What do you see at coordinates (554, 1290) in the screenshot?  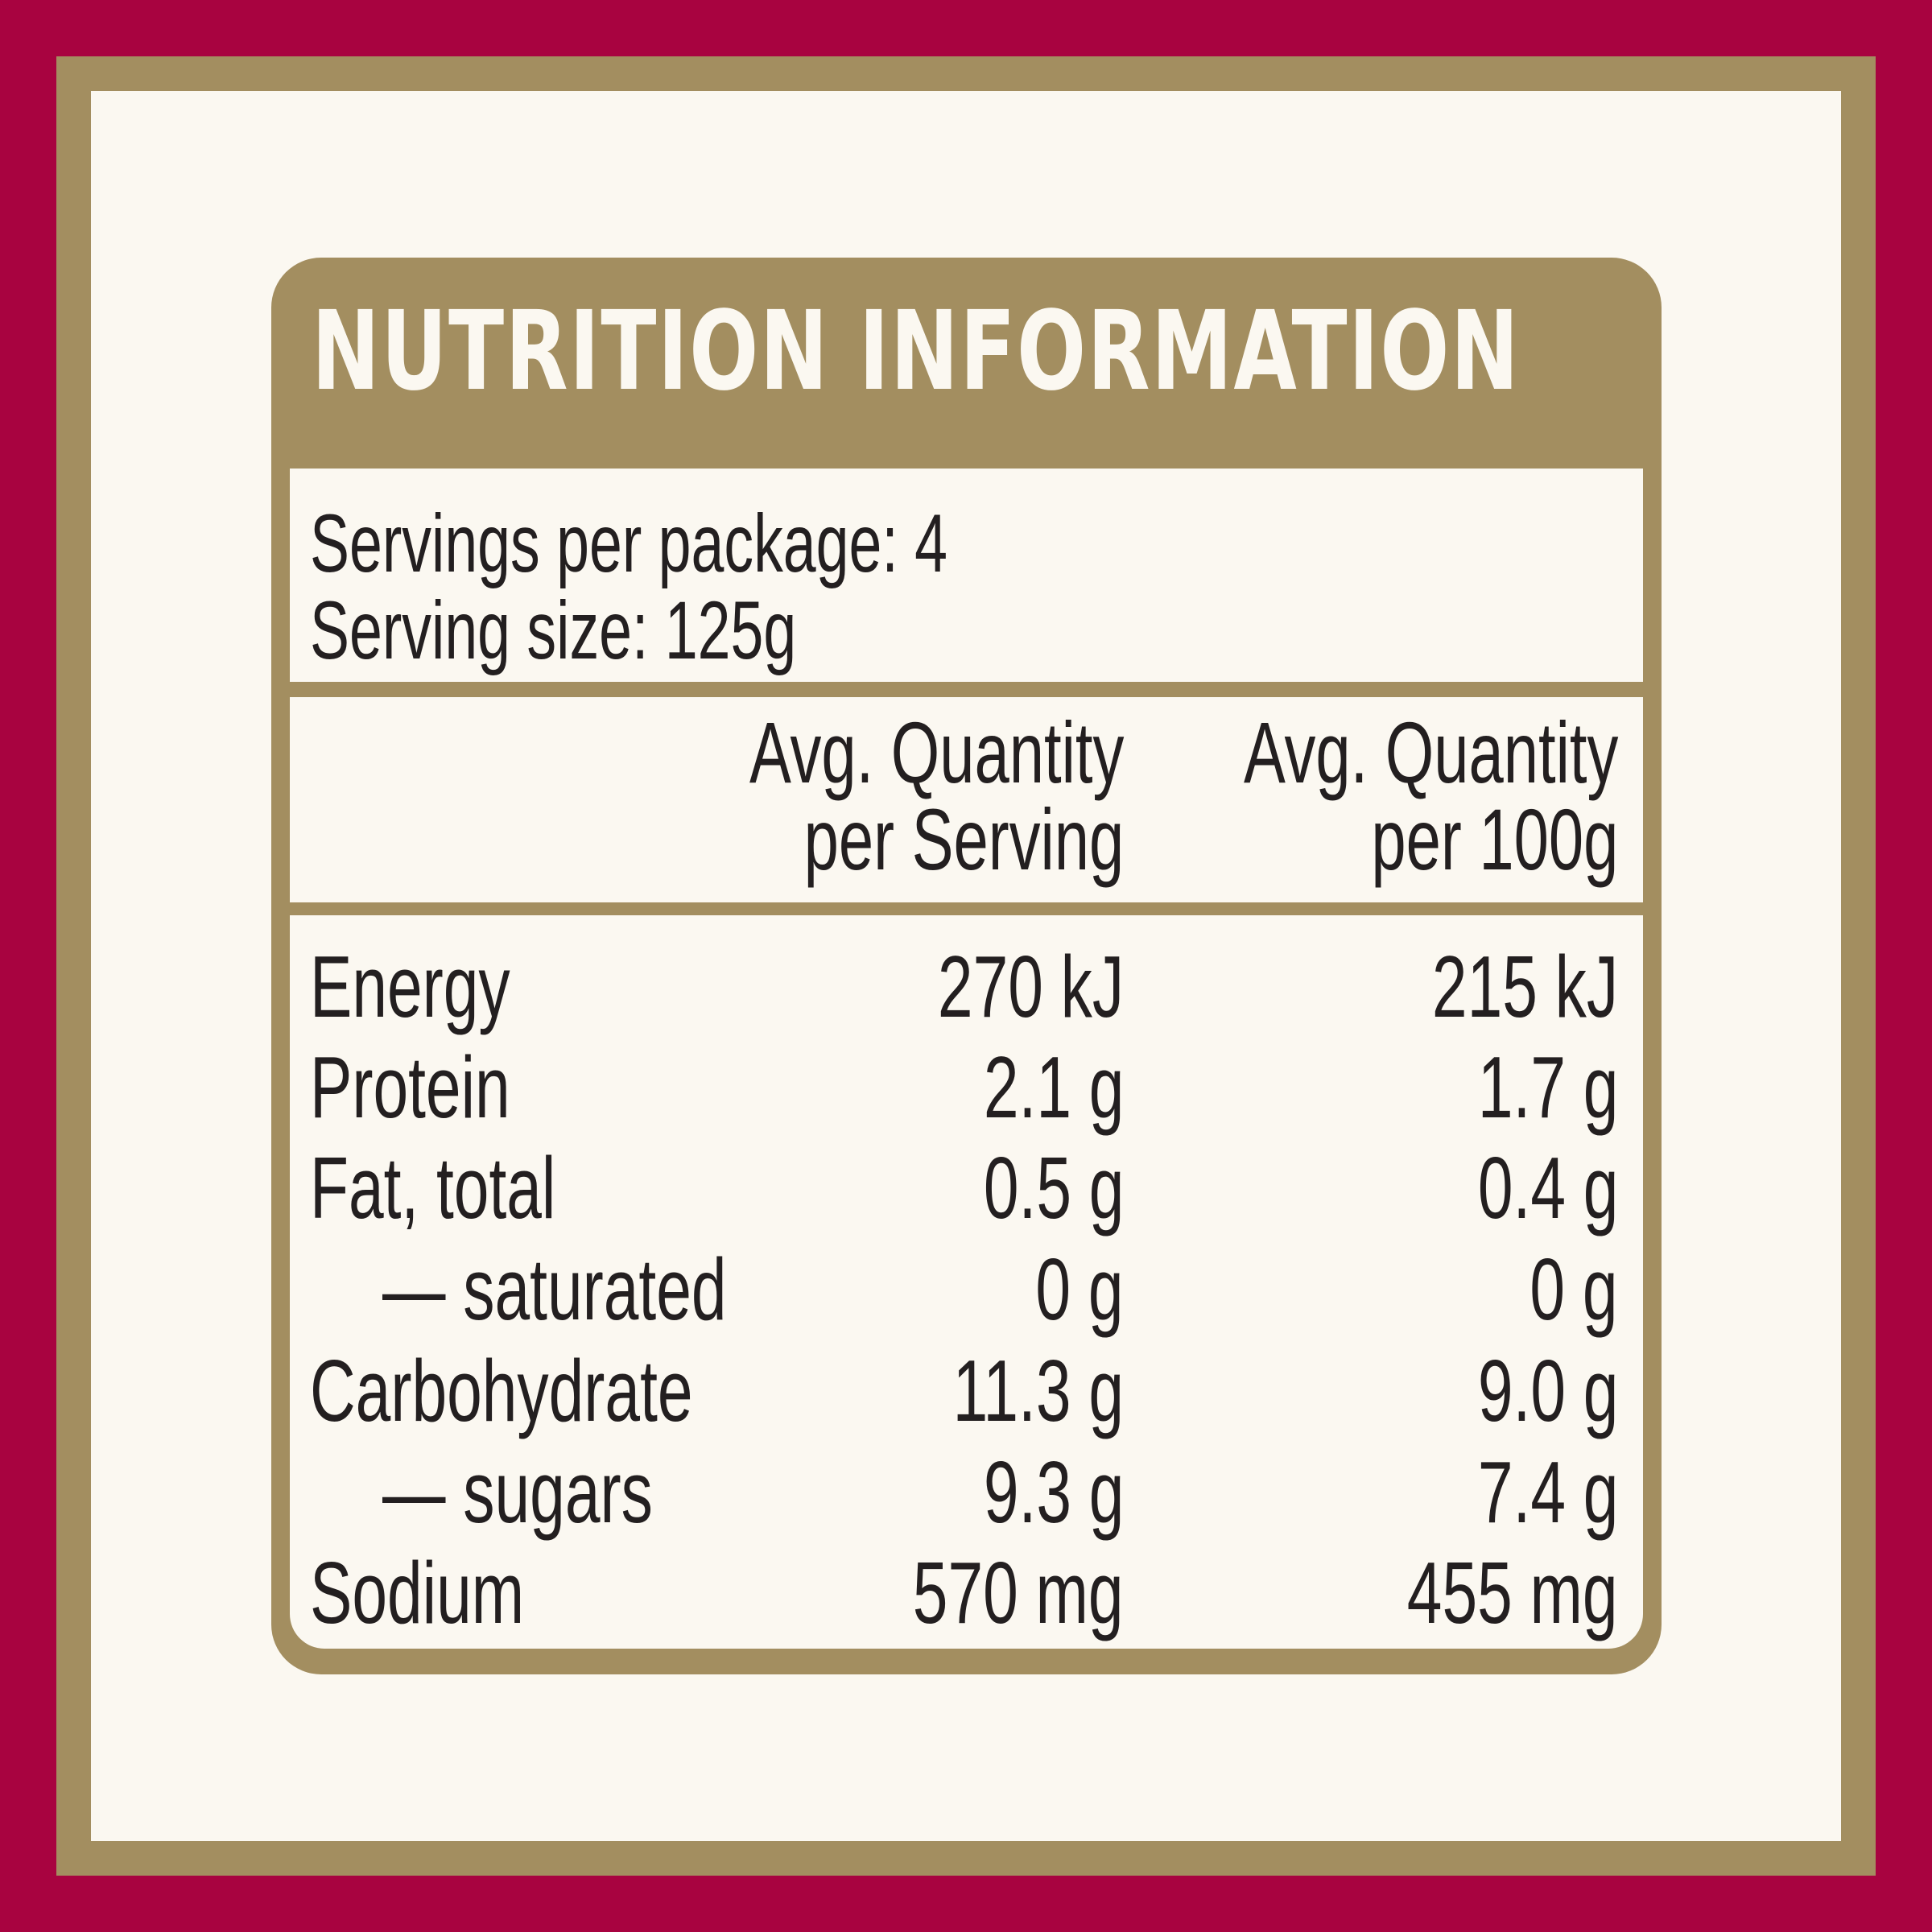 I see `nutrient-name: — saturated` at bounding box center [554, 1290].